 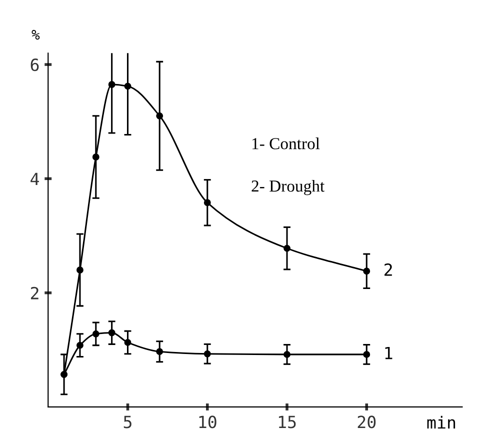 I want to click on y-tick-label: 2, so click(x=34, y=293).